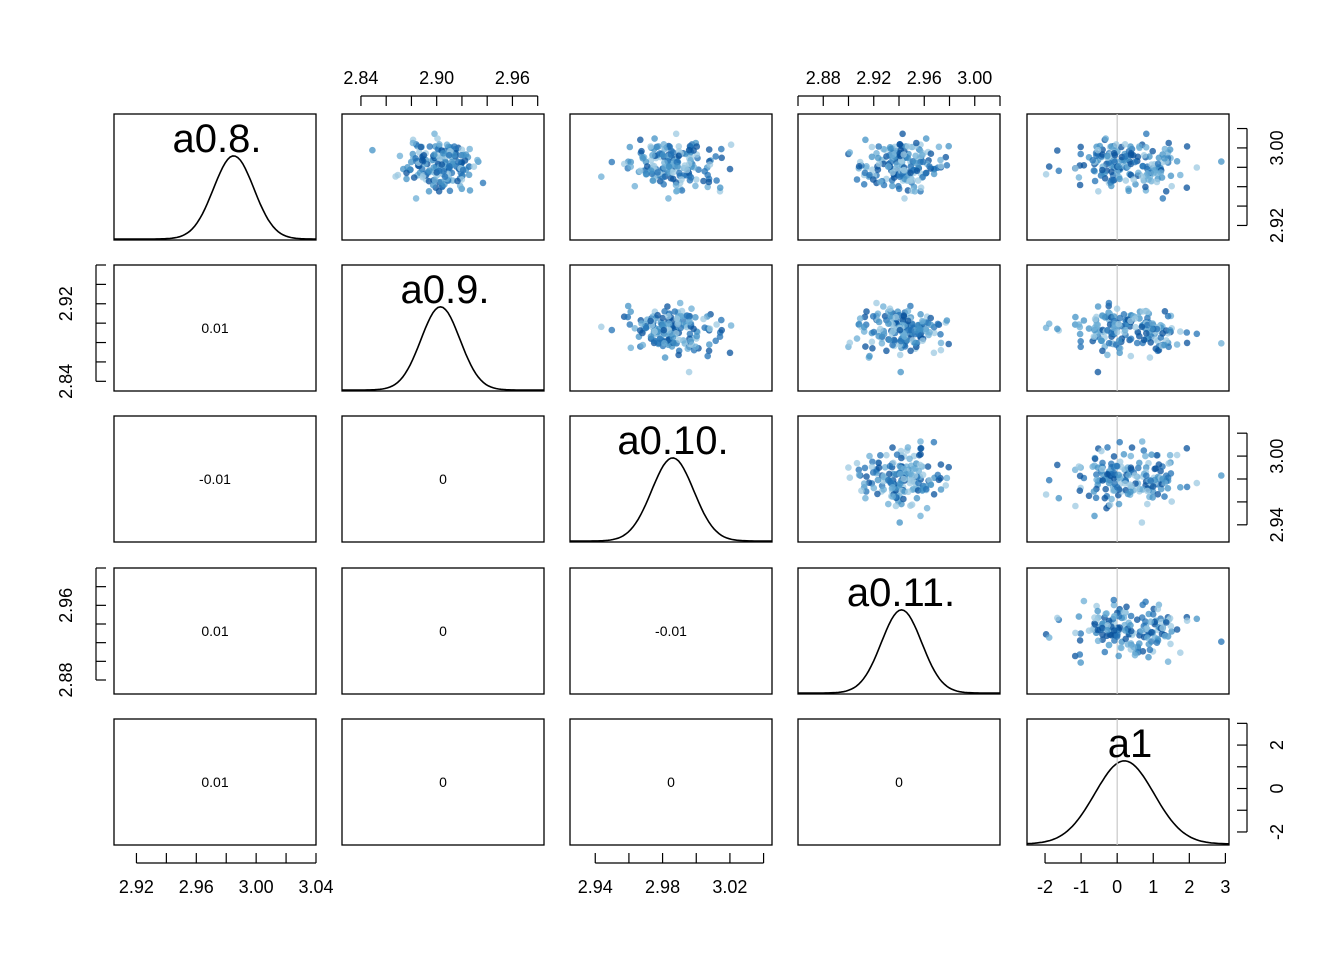 This screenshot has height=960, width=1344. What do you see at coordinates (445, 290) in the screenshot?
I see `variable-label: a0.9.` at bounding box center [445, 290].